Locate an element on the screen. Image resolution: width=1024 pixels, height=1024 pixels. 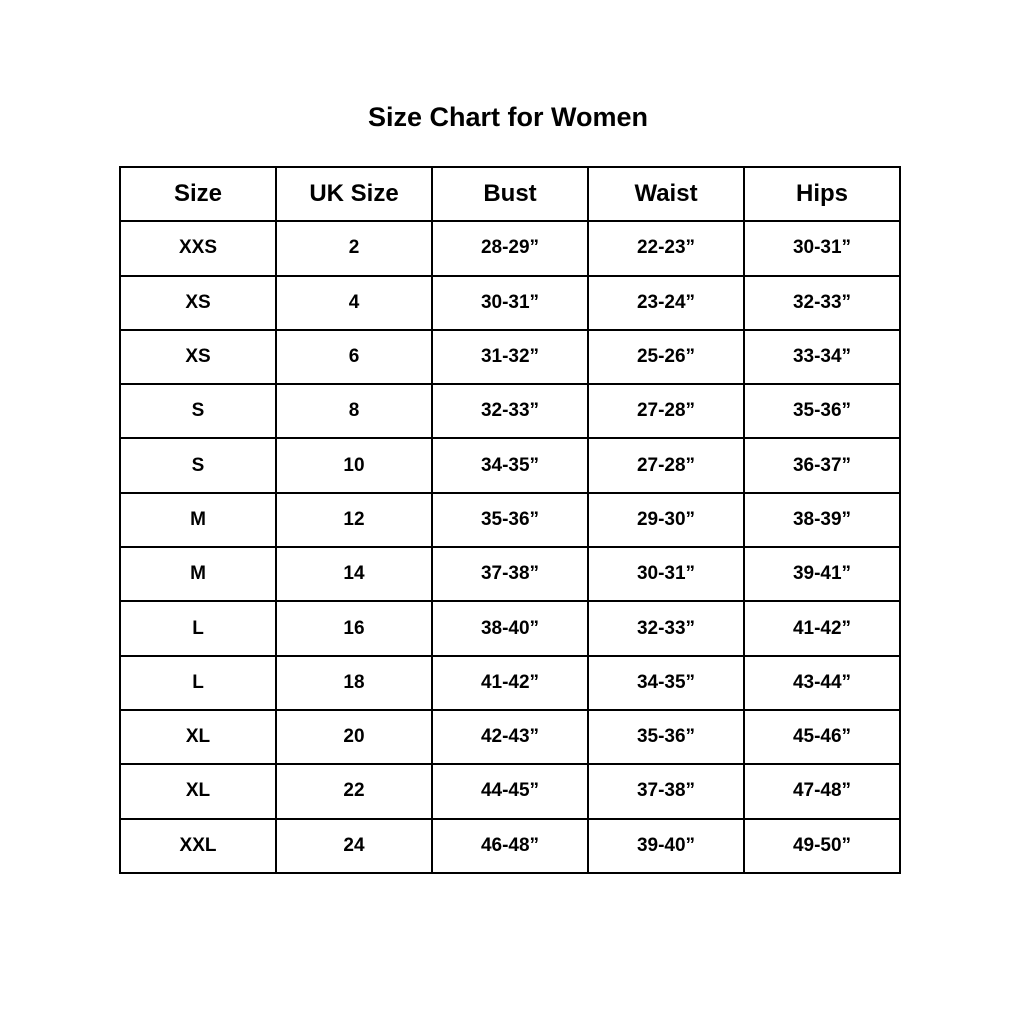
column-header-hips: Hips is located at coordinates (822, 194).